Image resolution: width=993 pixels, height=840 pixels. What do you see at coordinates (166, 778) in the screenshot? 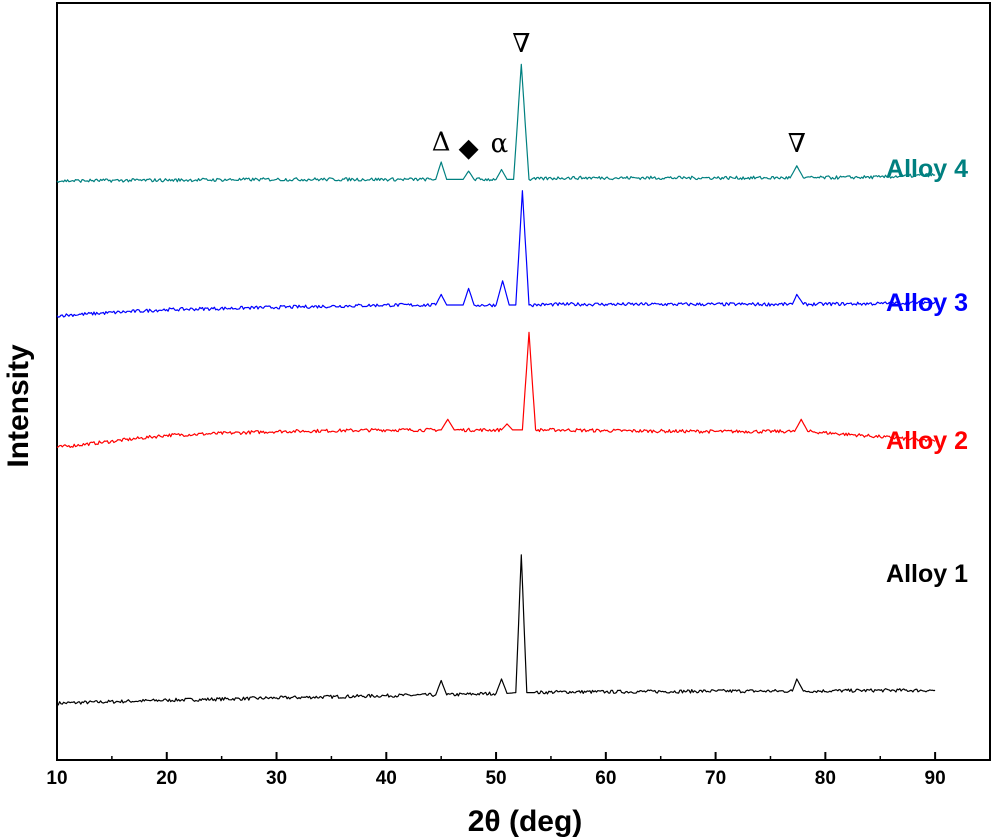
I see `x-tick-label: 20` at bounding box center [166, 778].